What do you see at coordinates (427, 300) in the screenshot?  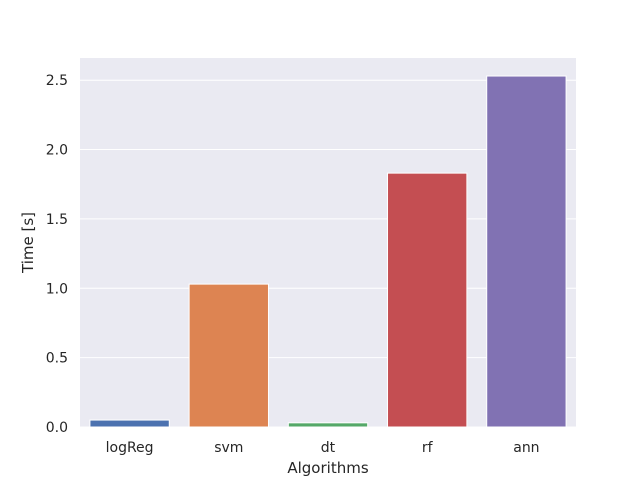 I see `bar-rf` at bounding box center [427, 300].